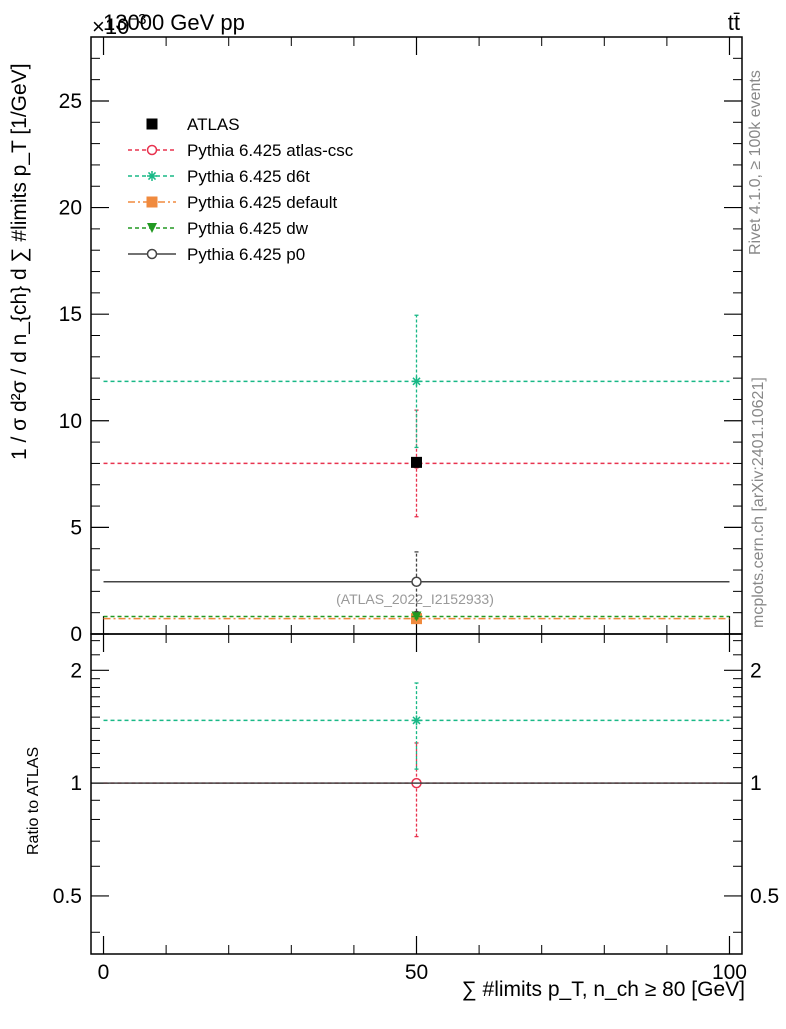 This screenshot has height=1029, width=786. What do you see at coordinates (70, 421) in the screenshot?
I see `main-y-tick-label: 10` at bounding box center [70, 421].